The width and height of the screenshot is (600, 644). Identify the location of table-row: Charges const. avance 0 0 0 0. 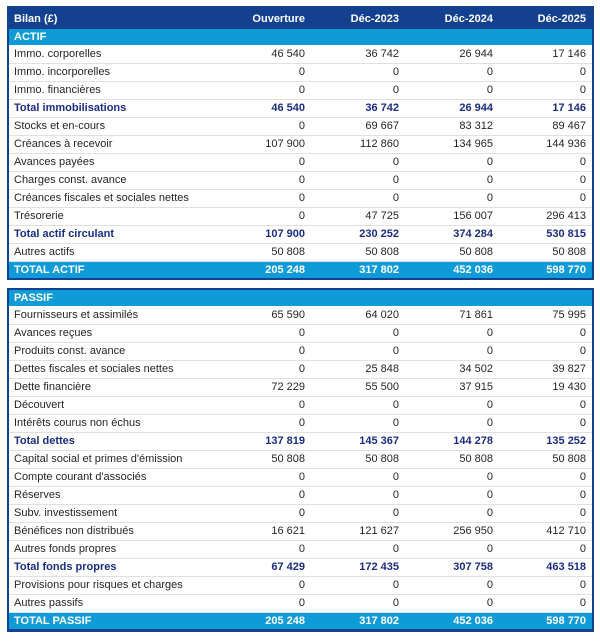
(300, 180).